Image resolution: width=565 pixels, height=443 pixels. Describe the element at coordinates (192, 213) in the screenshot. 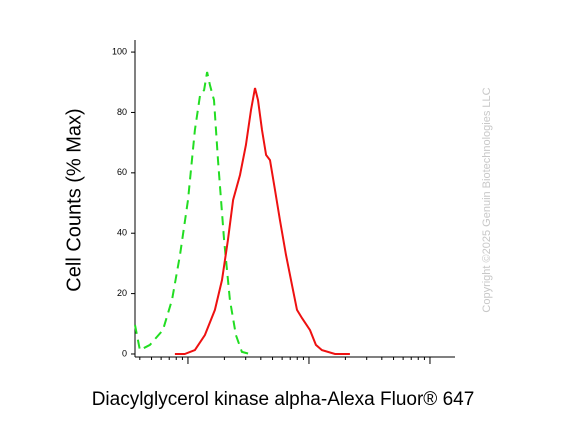

I see `histogram-line` at that location.